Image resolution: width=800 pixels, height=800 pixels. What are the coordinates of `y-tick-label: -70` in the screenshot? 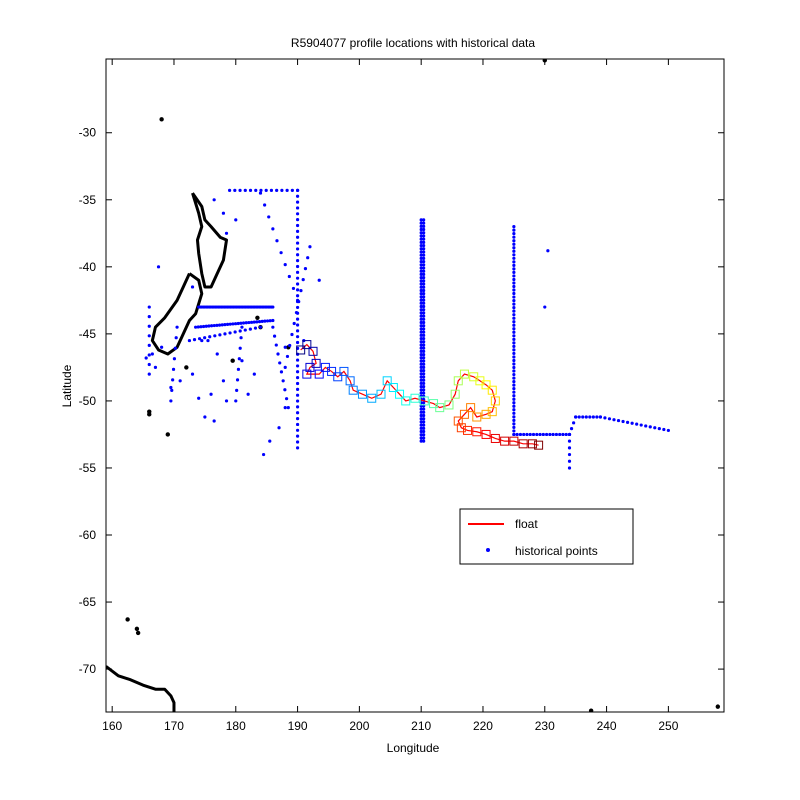 It's located at (88, 669).